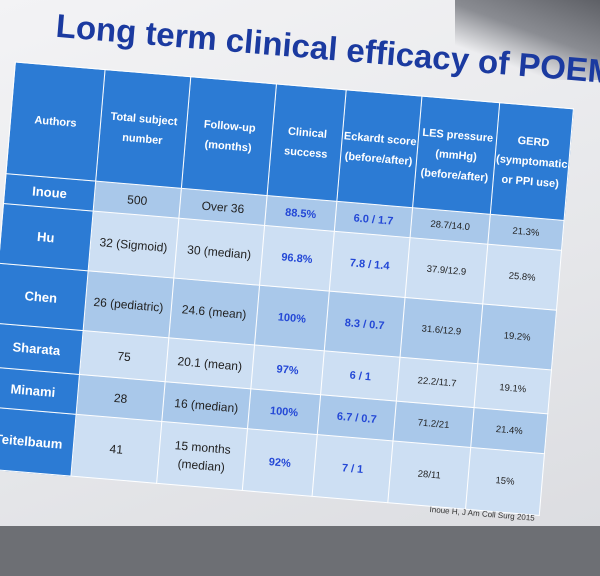  What do you see at coordinates (360, 376) in the screenshot?
I see `eckardt-cell: 6 / 1` at bounding box center [360, 376].